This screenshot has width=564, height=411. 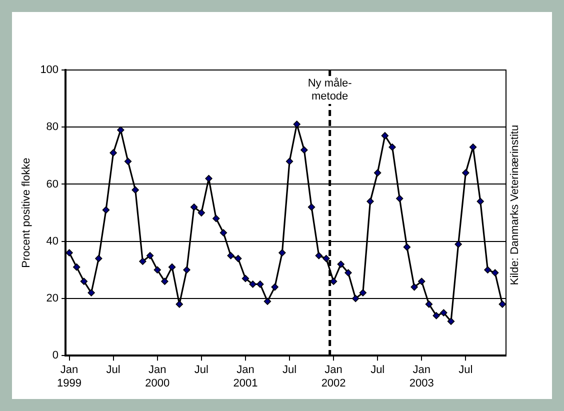 What do you see at coordinates (26, 213) in the screenshot?
I see `y-axis-title: Procent positive flokke` at bounding box center [26, 213].